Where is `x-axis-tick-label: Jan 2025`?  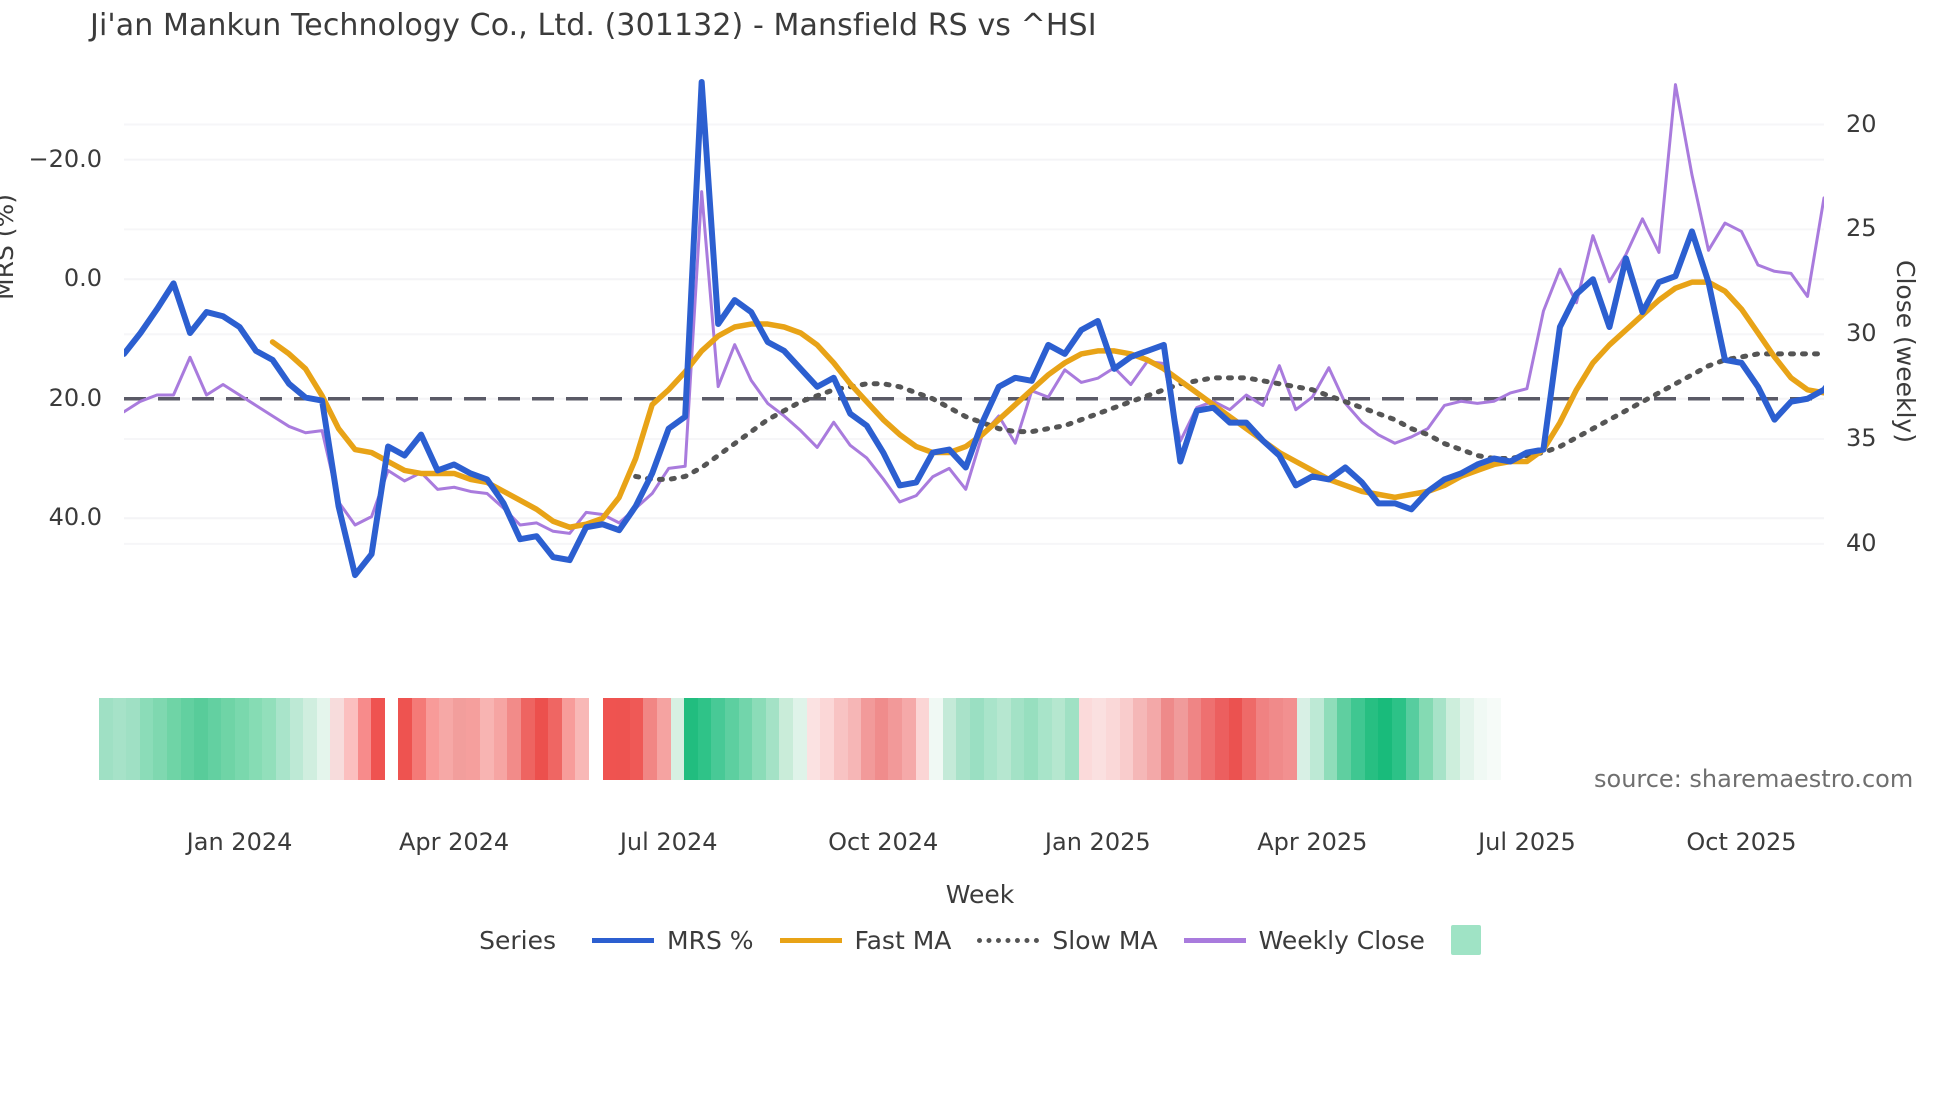
x-axis-tick-label: Jan 2025 is located at coordinates (1097, 842).